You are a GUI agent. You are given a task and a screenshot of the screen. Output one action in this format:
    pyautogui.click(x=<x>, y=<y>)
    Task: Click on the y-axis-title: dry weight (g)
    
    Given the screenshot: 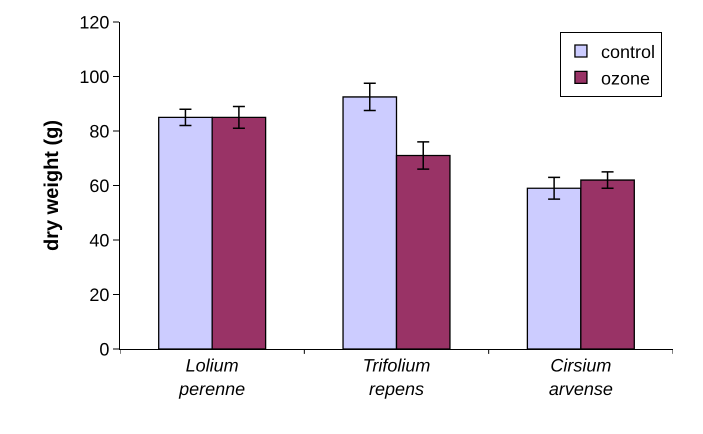 What is the action you would take?
    pyautogui.click(x=51, y=186)
    